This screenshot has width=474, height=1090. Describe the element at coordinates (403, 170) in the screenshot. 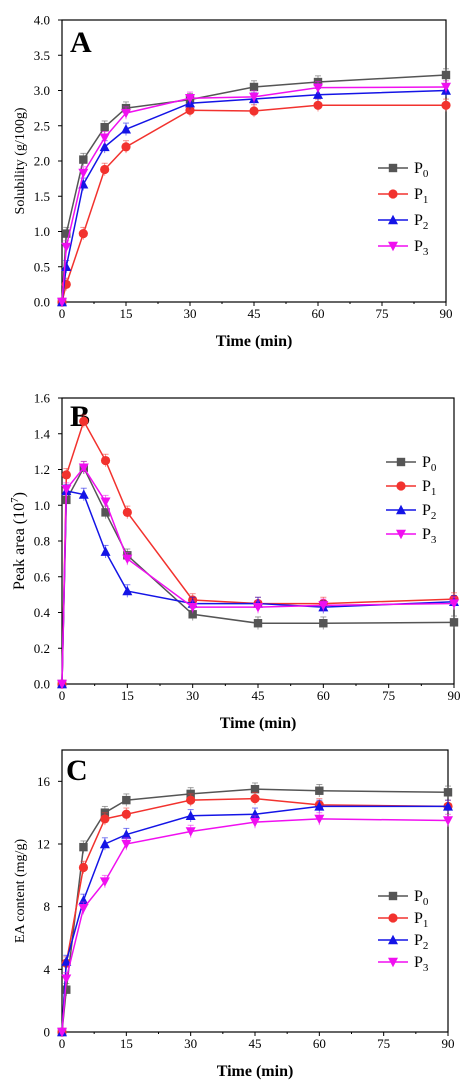

I see `legend-item-P0: P0` at that location.